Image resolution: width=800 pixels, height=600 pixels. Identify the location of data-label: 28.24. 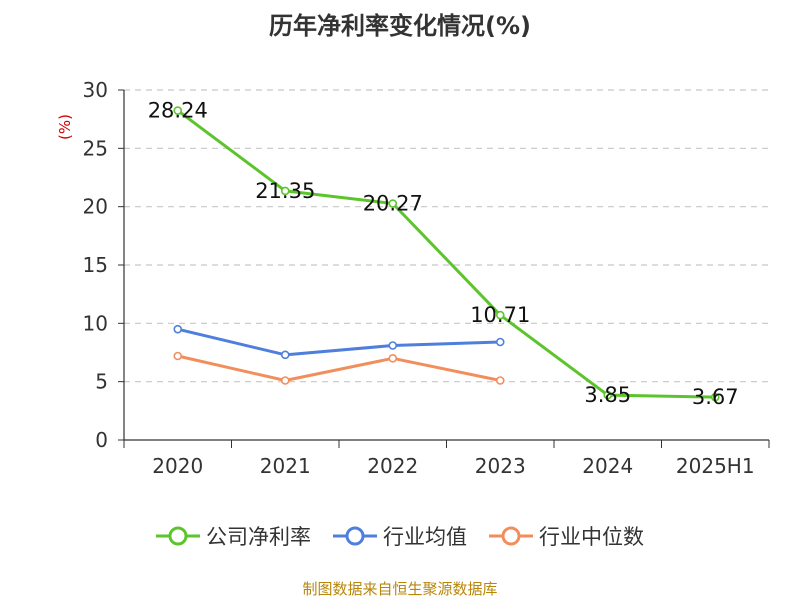
(178, 111).